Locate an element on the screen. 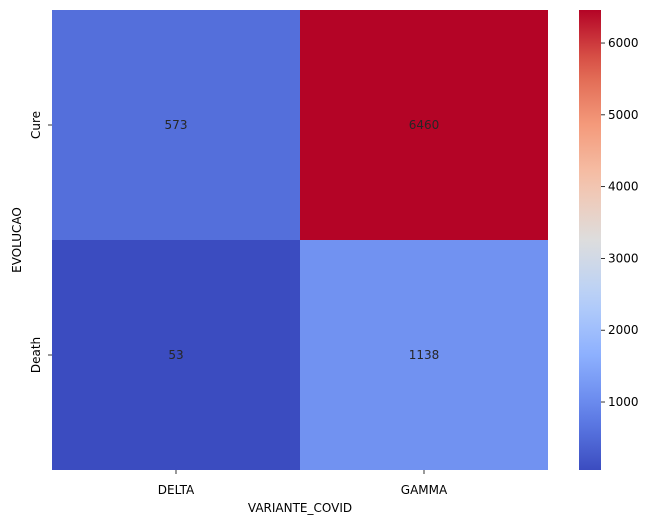 Image resolution: width=658 pixels, height=525 pixels. cell-value-label: 53 is located at coordinates (175, 355).